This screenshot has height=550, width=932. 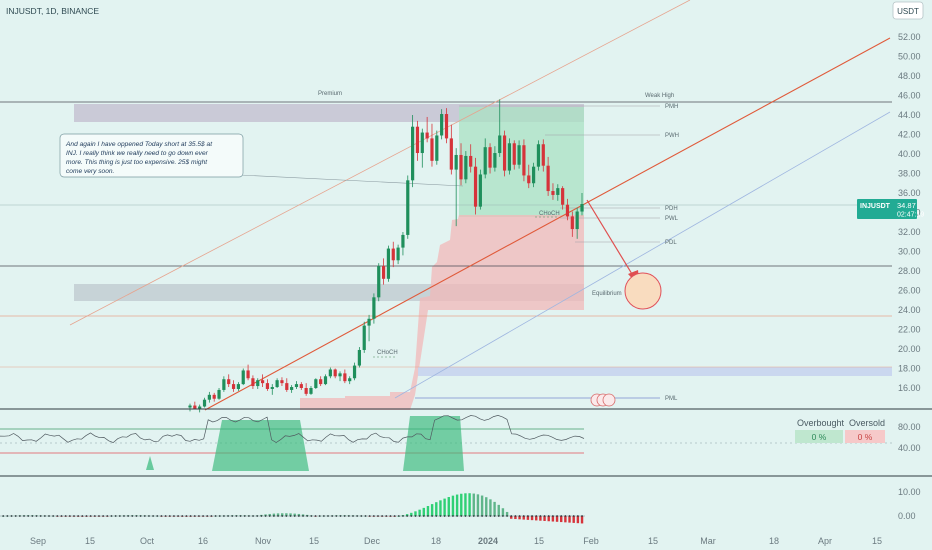 What do you see at coordinates (909, 135) in the screenshot?
I see `price-tick: 42.00` at bounding box center [909, 135].